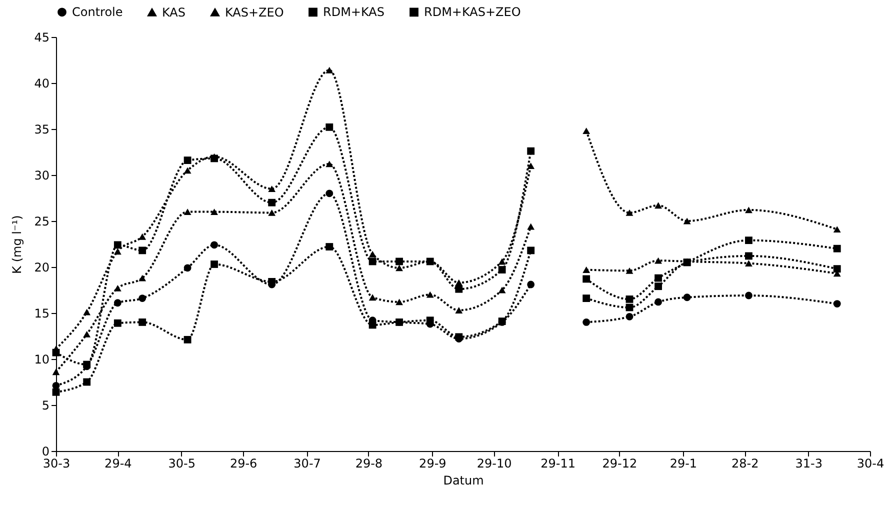  What do you see at coordinates (182, 463) in the screenshot?
I see `x-tick-label: 30-5` at bounding box center [182, 463].